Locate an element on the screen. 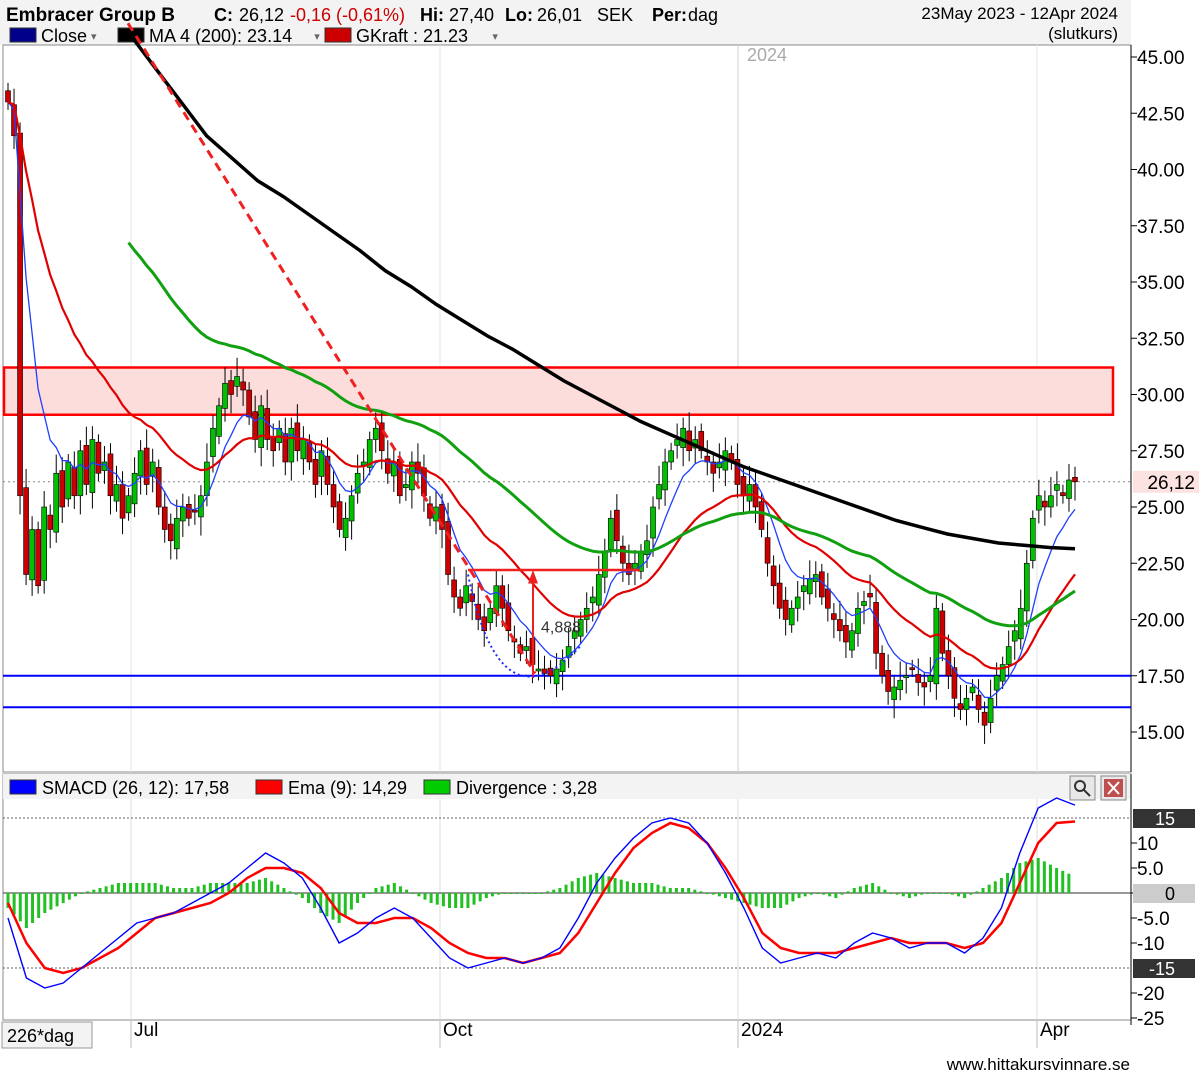  zoom-button is located at coordinates (1082, 788).